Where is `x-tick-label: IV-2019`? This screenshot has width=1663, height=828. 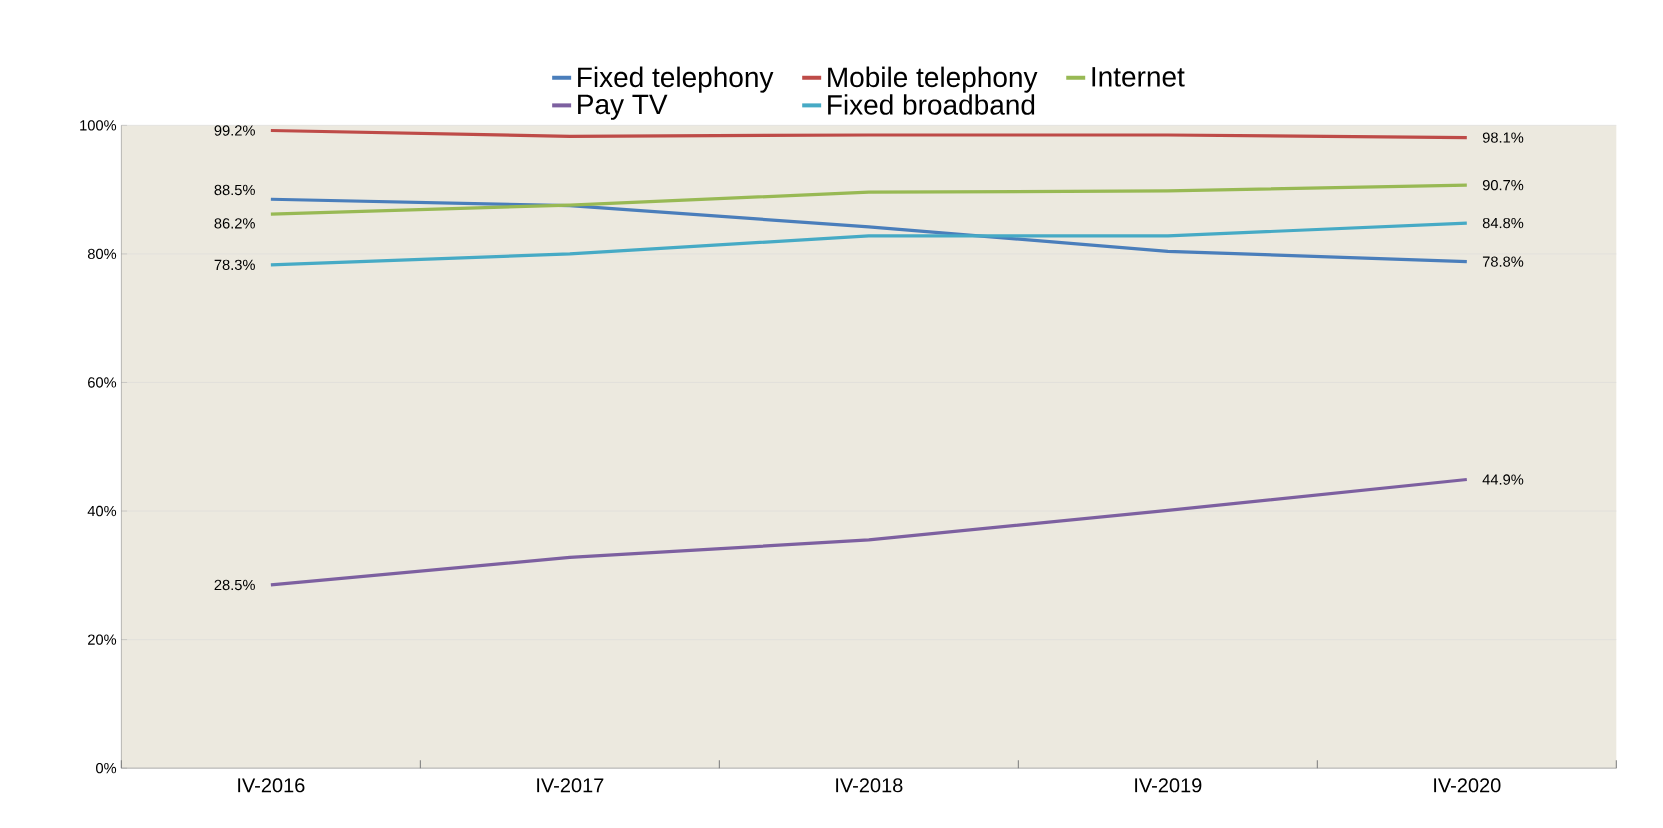 x-tick-label: IV-2019 is located at coordinates (1168, 785).